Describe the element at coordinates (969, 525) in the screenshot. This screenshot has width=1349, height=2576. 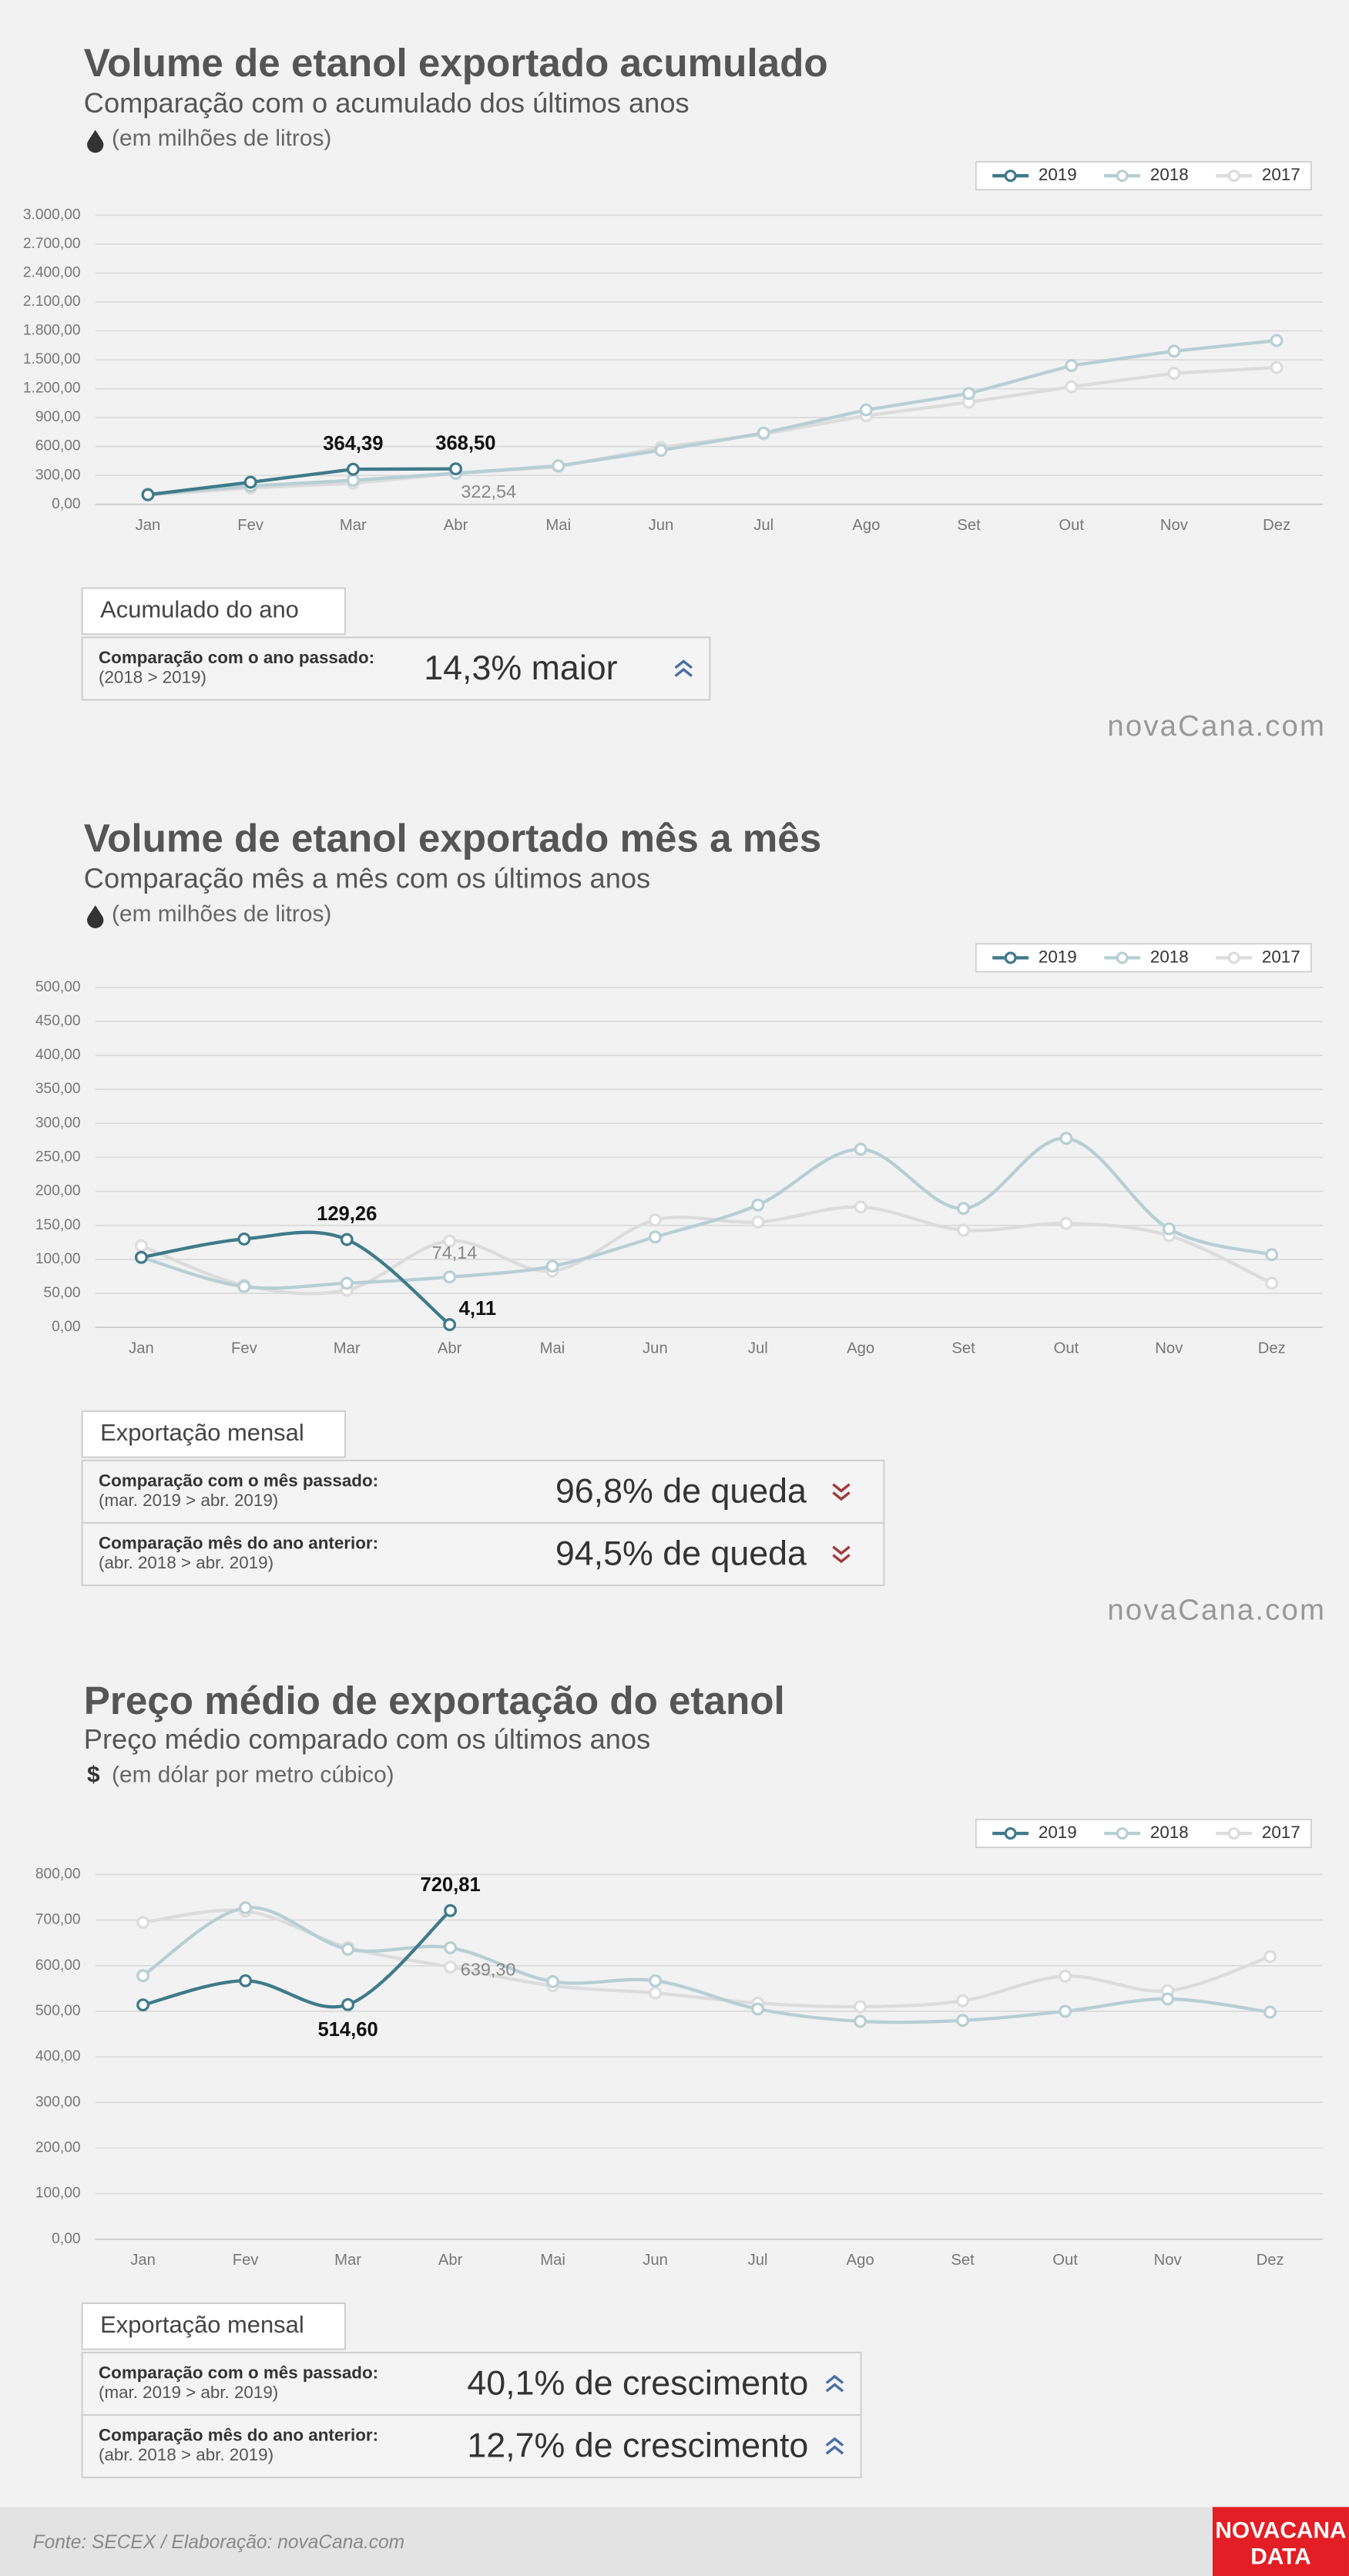
I see `x-tick-label: Set` at that location.